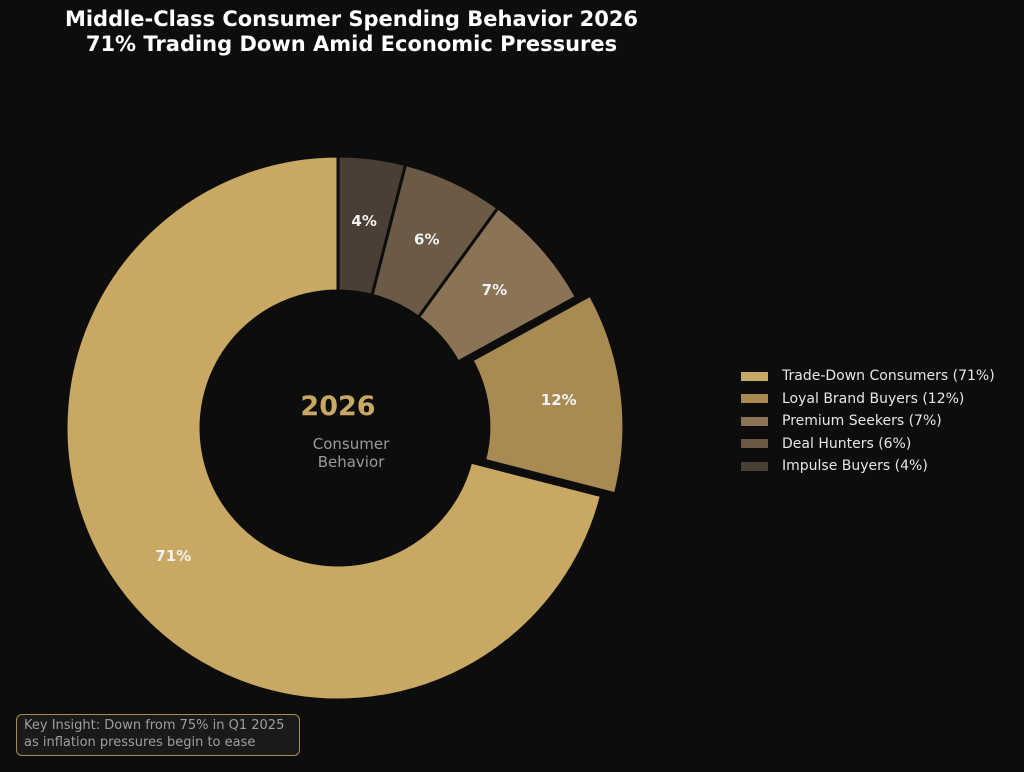  I want to click on chart-subtitle: 71% Trading Down Amid Economic Pressures, so click(351, 44).